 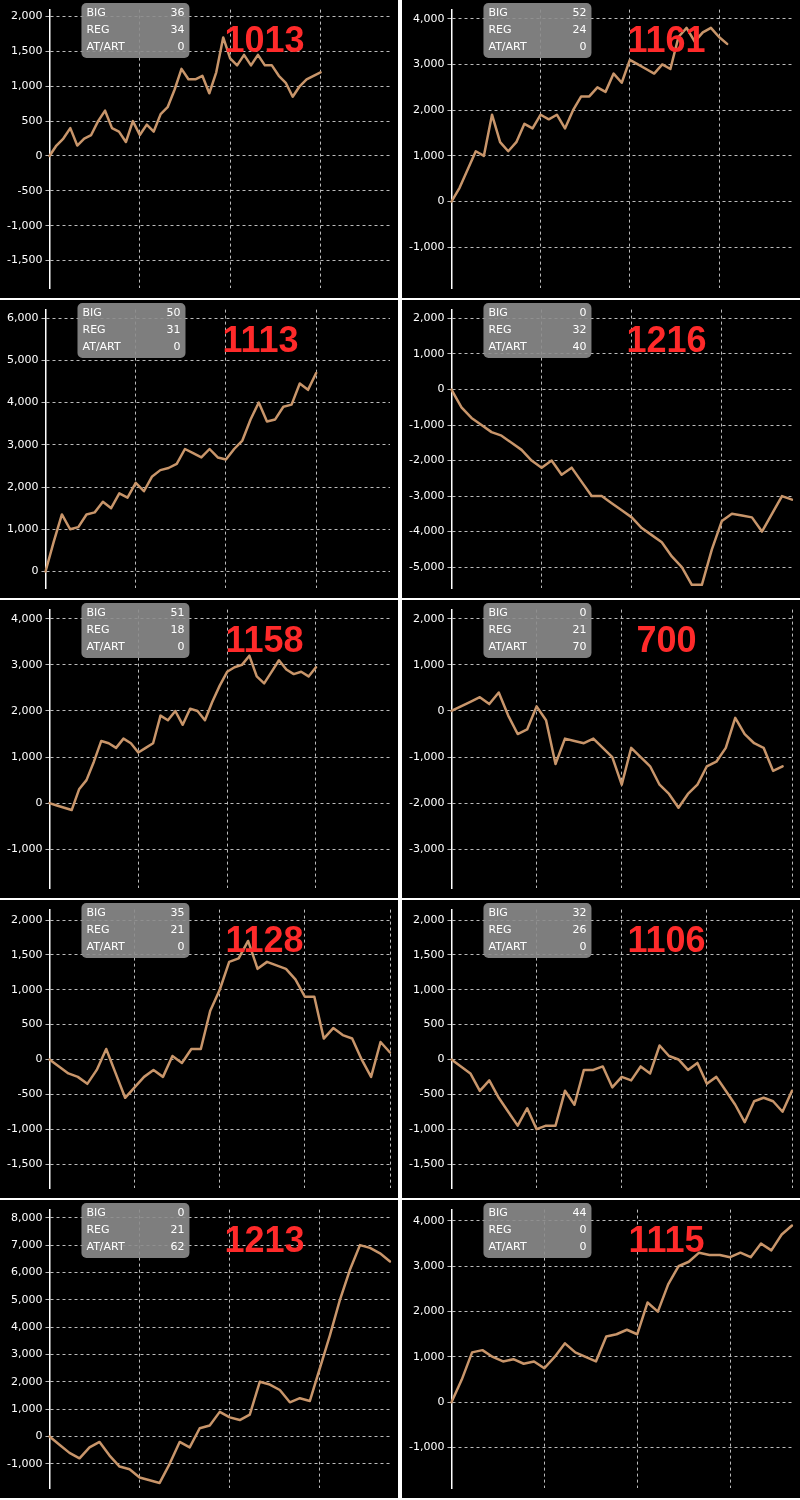 What do you see at coordinates (666, 639) in the screenshot?
I see `chart-title: 700` at bounding box center [666, 639].